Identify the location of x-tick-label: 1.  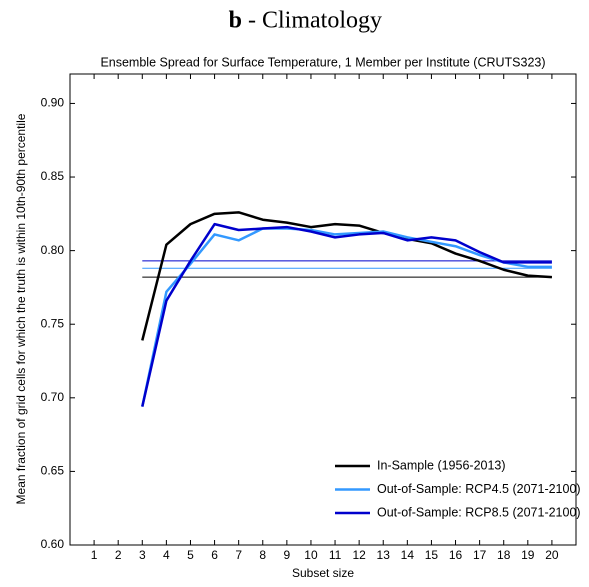
(94, 555).